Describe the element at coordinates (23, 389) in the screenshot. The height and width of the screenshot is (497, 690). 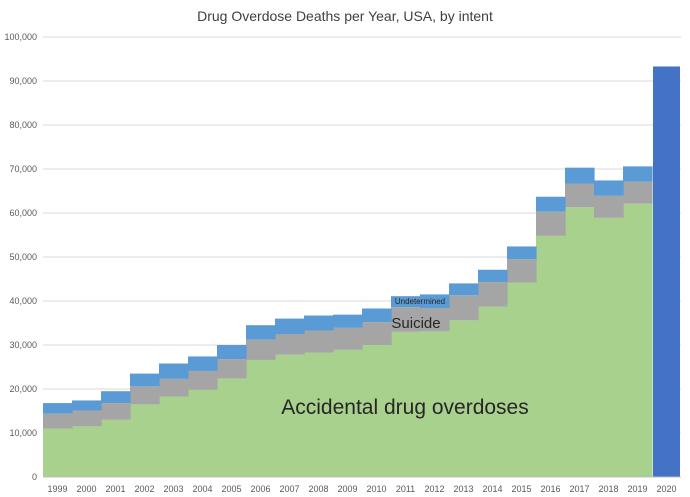
I see `y-tick-label: 20,000` at that location.